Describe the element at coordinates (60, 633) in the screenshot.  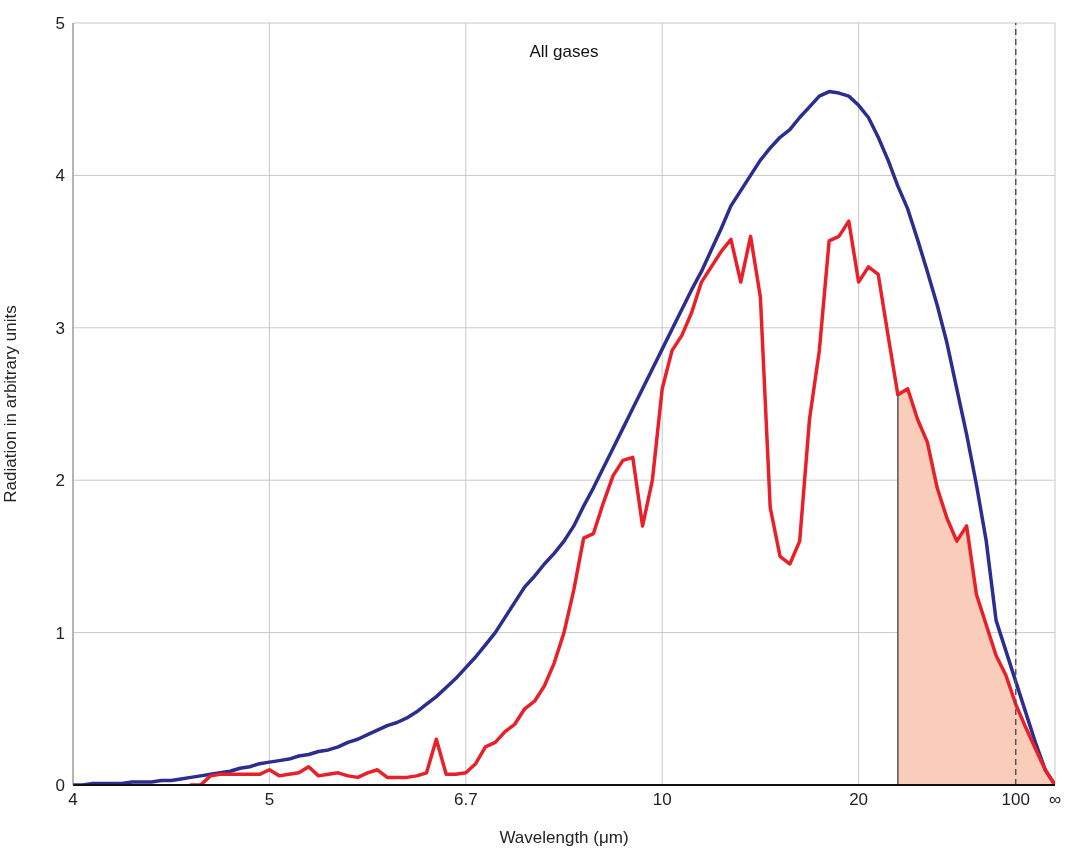
I see `y-tick-label: 1` at that location.